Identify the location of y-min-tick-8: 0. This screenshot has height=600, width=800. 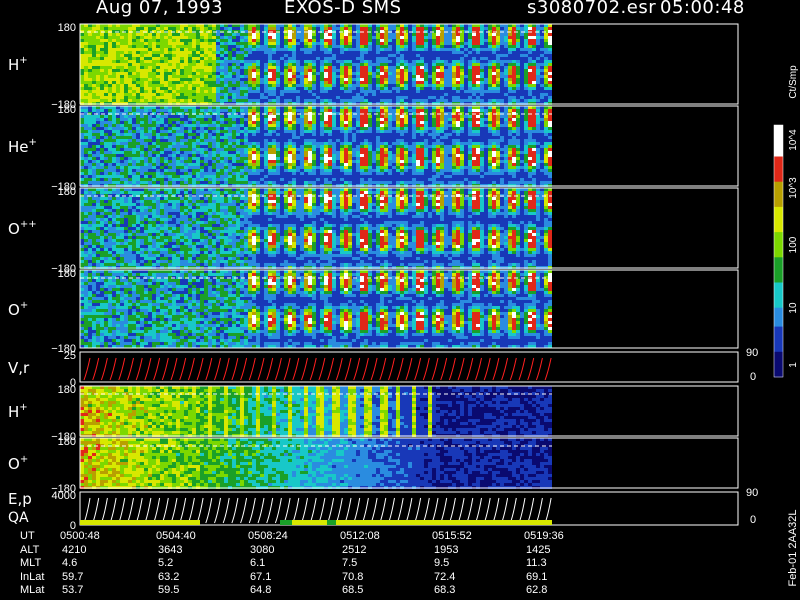
(73, 526).